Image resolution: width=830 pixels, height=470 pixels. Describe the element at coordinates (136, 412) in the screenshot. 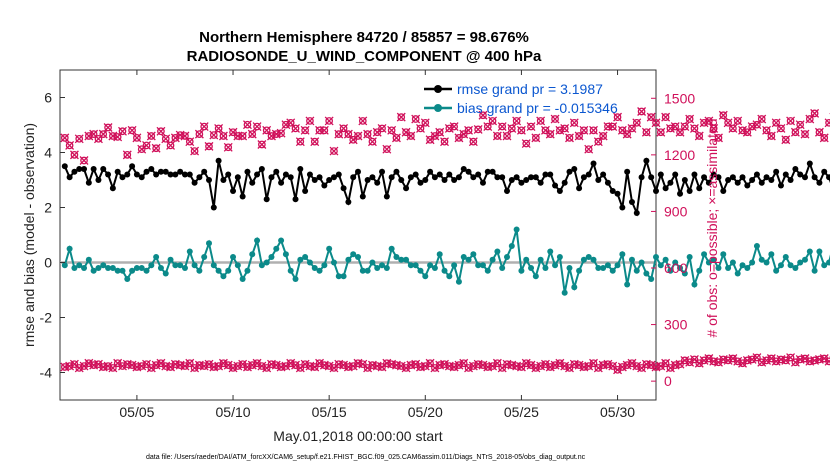

I see `x-tick-label: 05/05` at that location.